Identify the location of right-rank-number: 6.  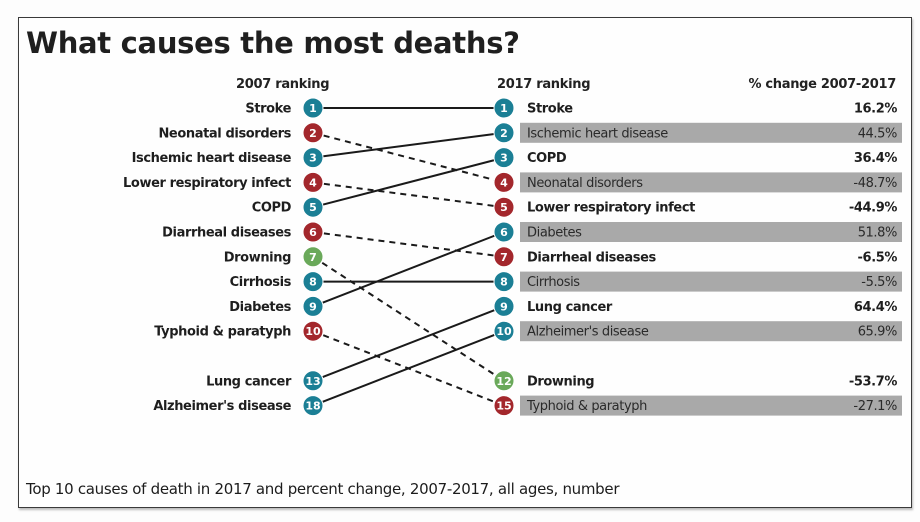
(504, 232).